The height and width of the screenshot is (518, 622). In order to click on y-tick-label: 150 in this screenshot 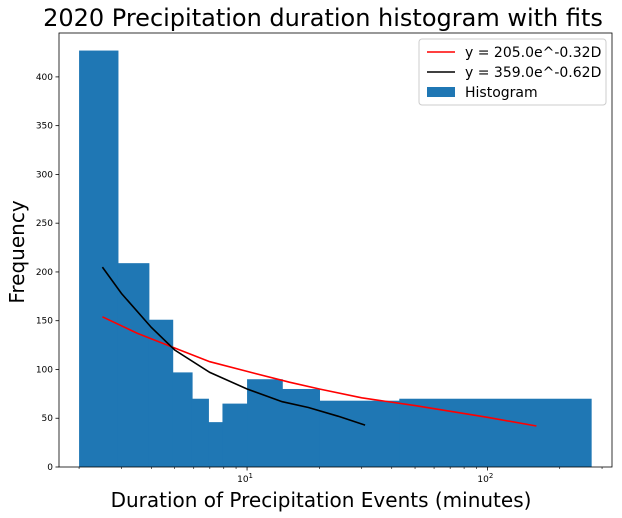, I will do `click(44, 322)`.